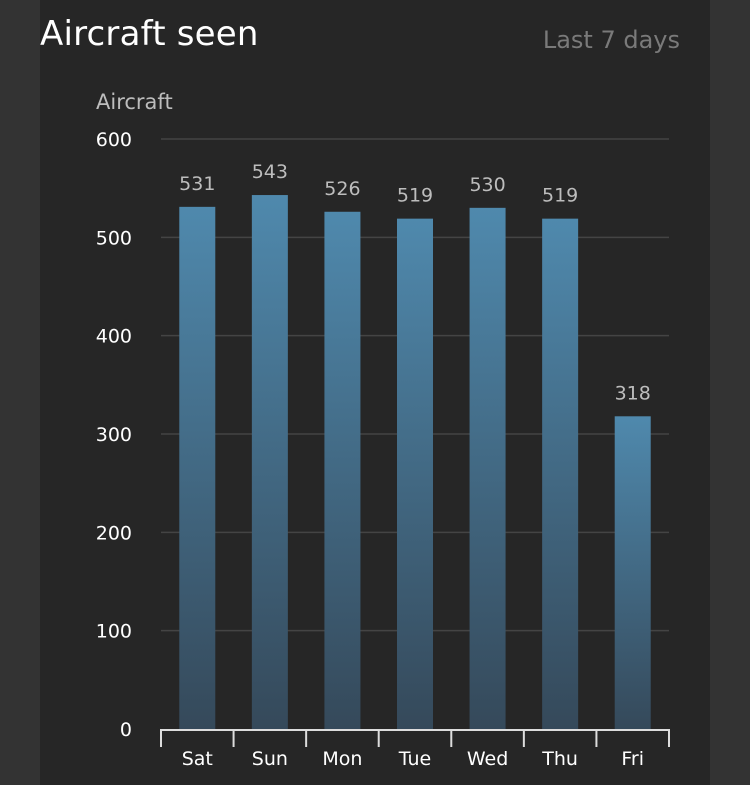  Describe the element at coordinates (611, 40) in the screenshot. I see `date-range-label: Last 7 days` at that location.